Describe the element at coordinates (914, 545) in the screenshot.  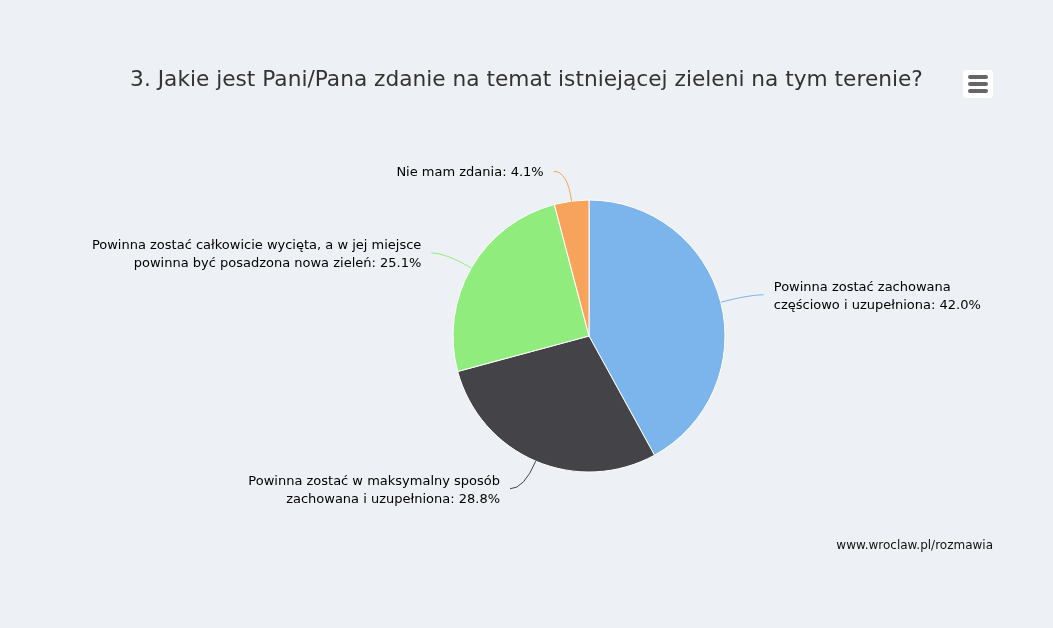
I see `text: www.wroclaw.pl/rozmawia` at that location.